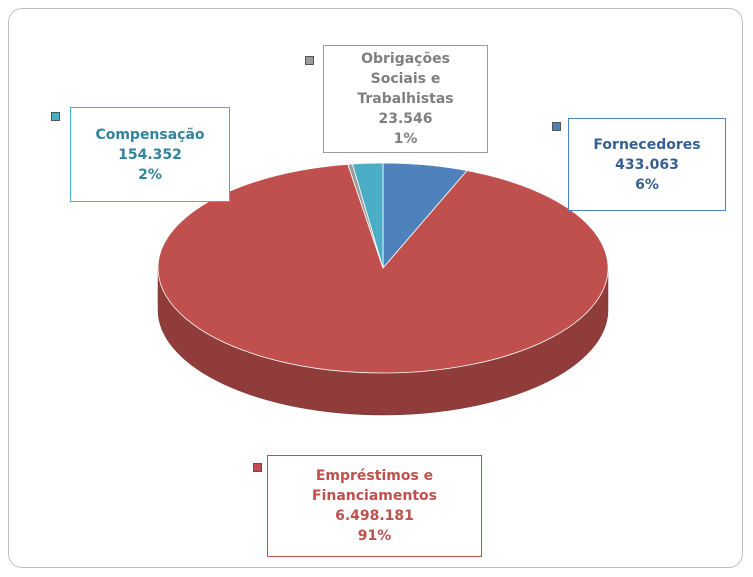 Image resolution: width=753 pixels, height=577 pixels. I want to click on value-label: 433.063, so click(647, 164).